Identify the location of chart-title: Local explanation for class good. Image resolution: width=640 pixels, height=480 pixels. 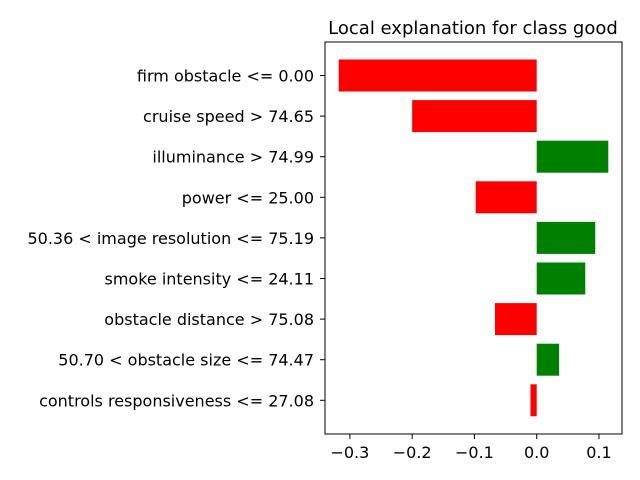
(473, 28).